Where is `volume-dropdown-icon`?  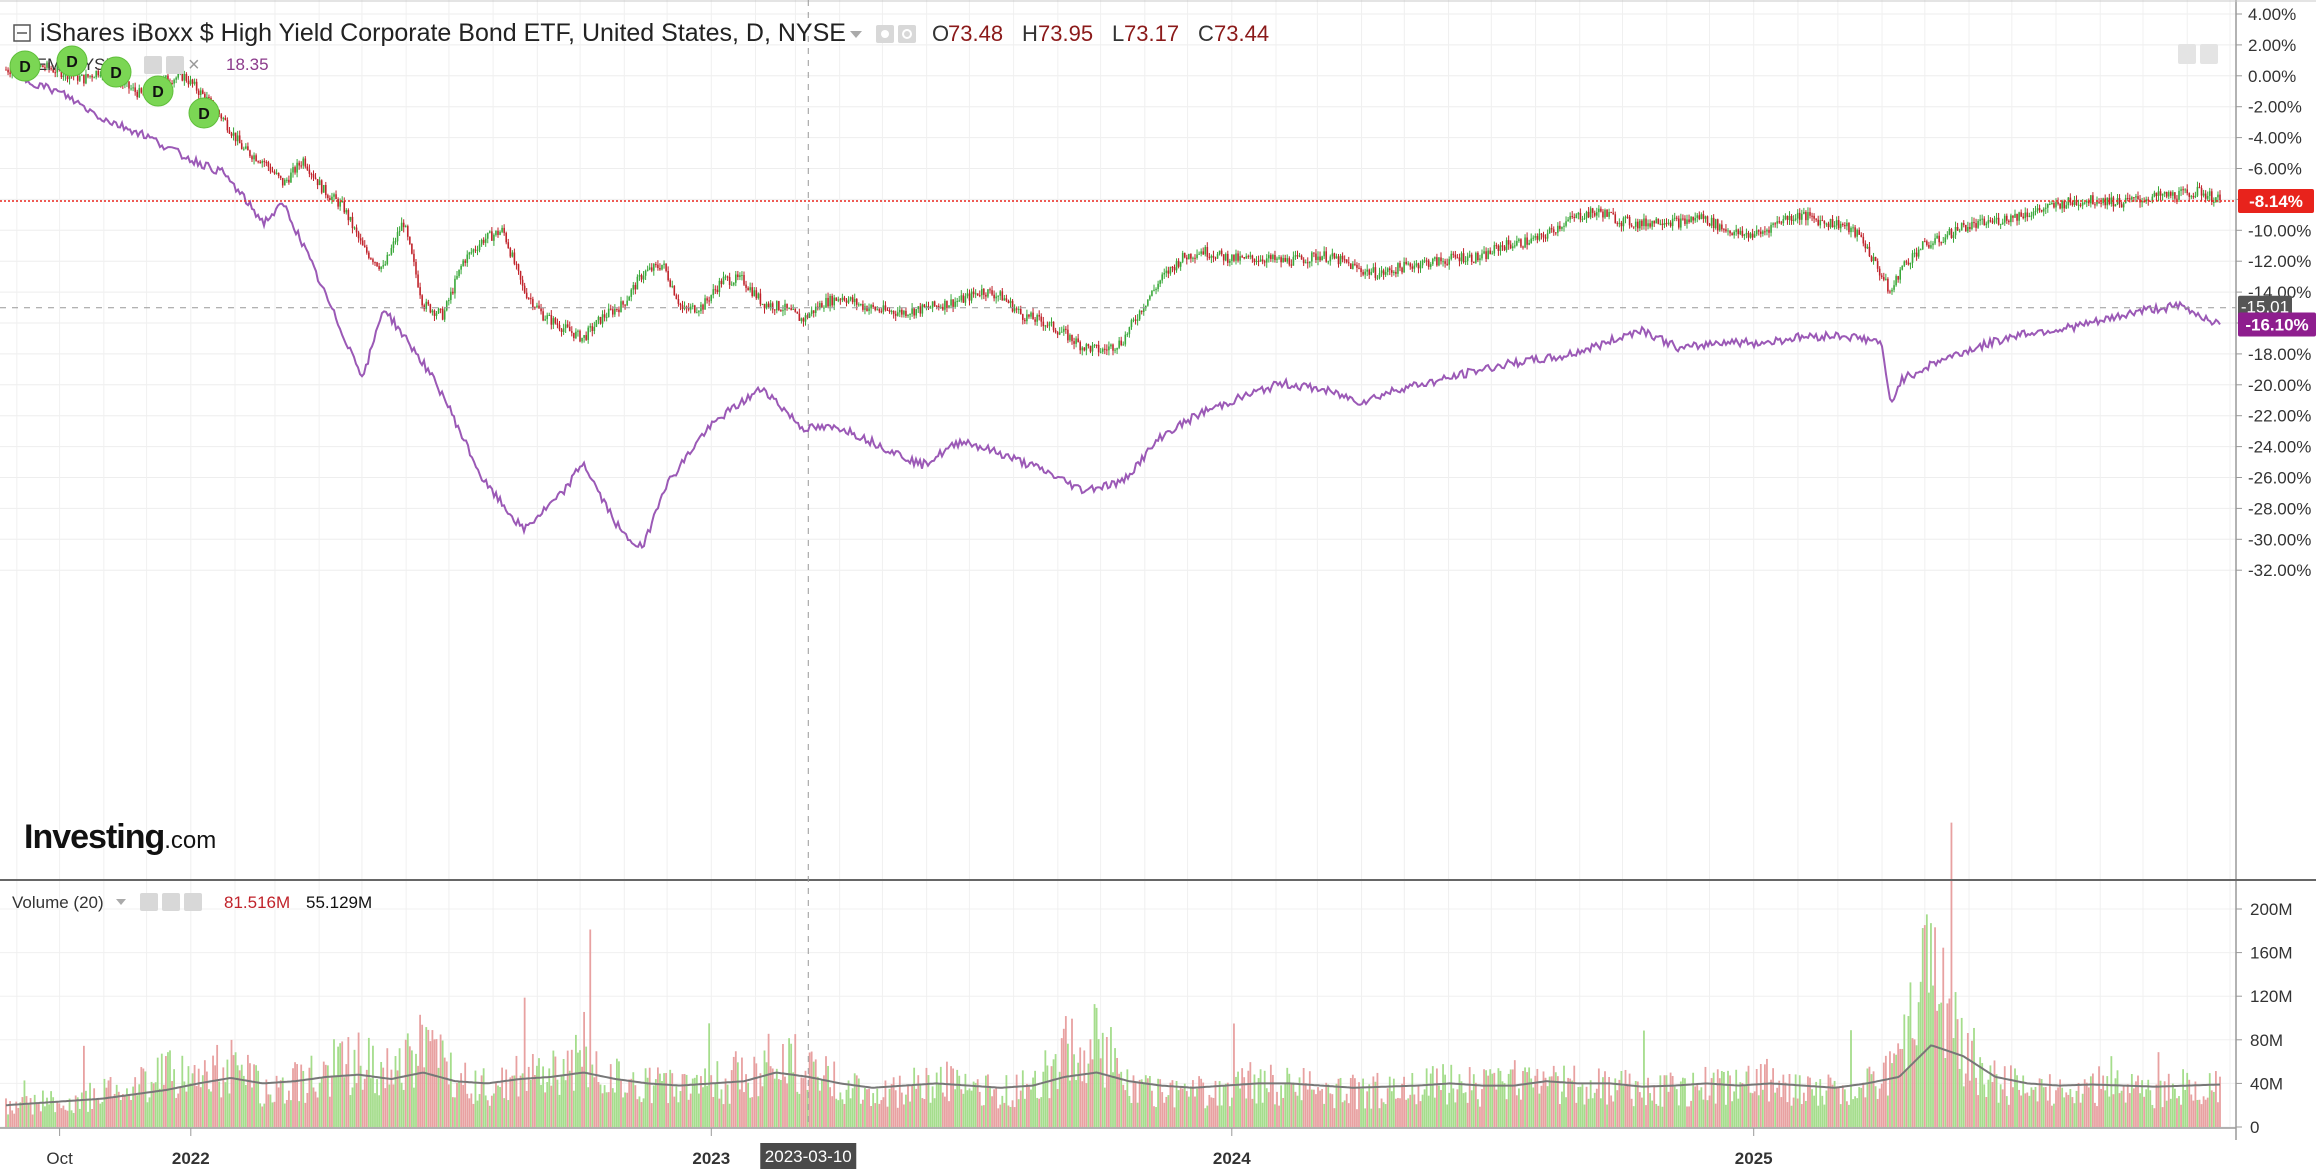
volume-dropdown-icon is located at coordinates (121, 902).